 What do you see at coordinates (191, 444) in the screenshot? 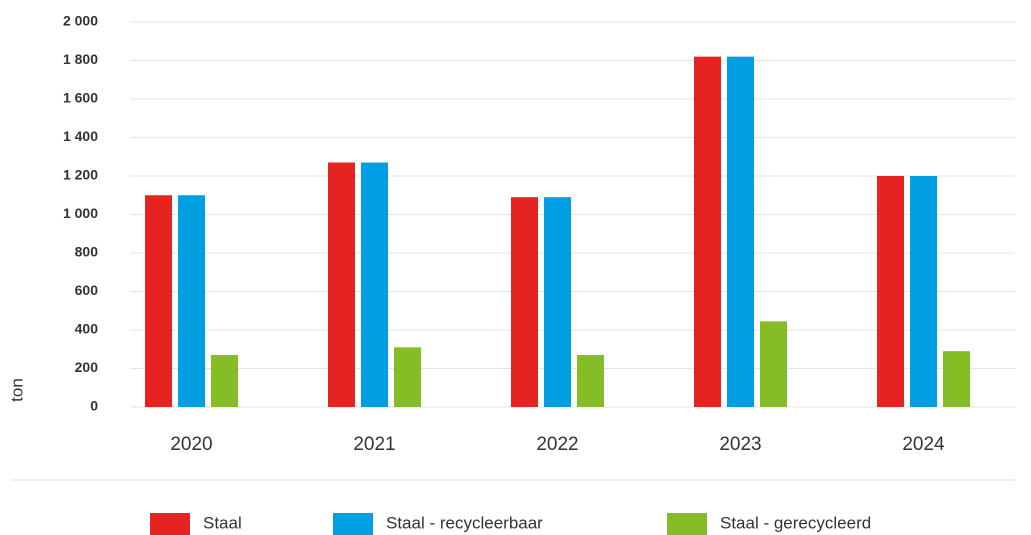
I see `x-tick-label: 2020` at bounding box center [191, 444].